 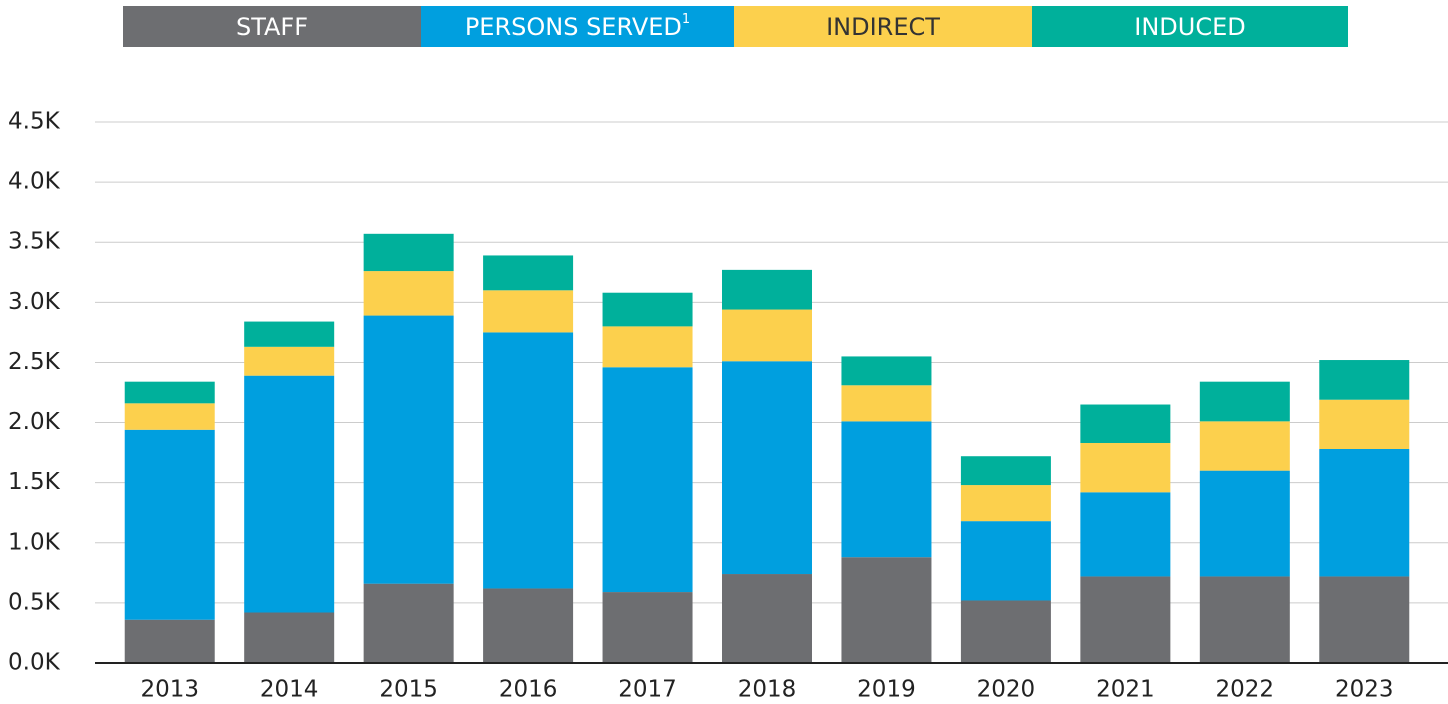 I want to click on x-tick-label: 2022, so click(x=1245, y=690).